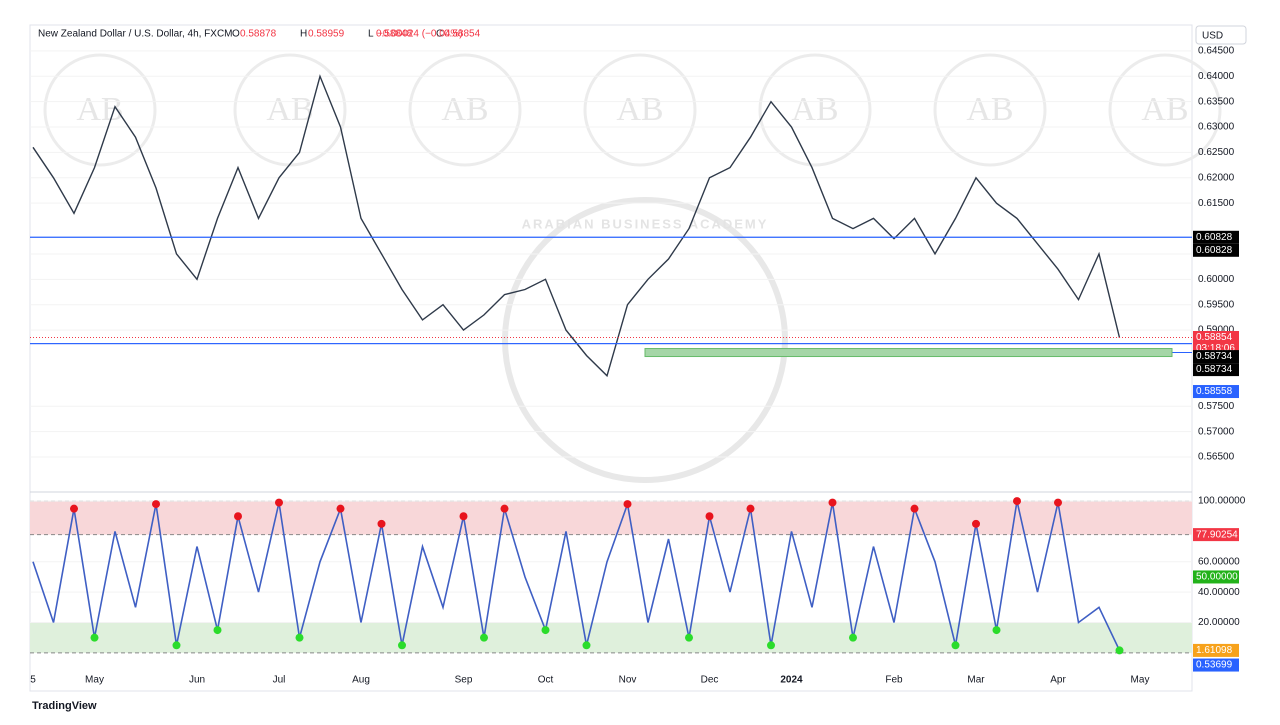 The height and width of the screenshot is (725, 1280). What do you see at coordinates (1219, 561) in the screenshot?
I see `y-tick-label: 60.00000` at bounding box center [1219, 561].